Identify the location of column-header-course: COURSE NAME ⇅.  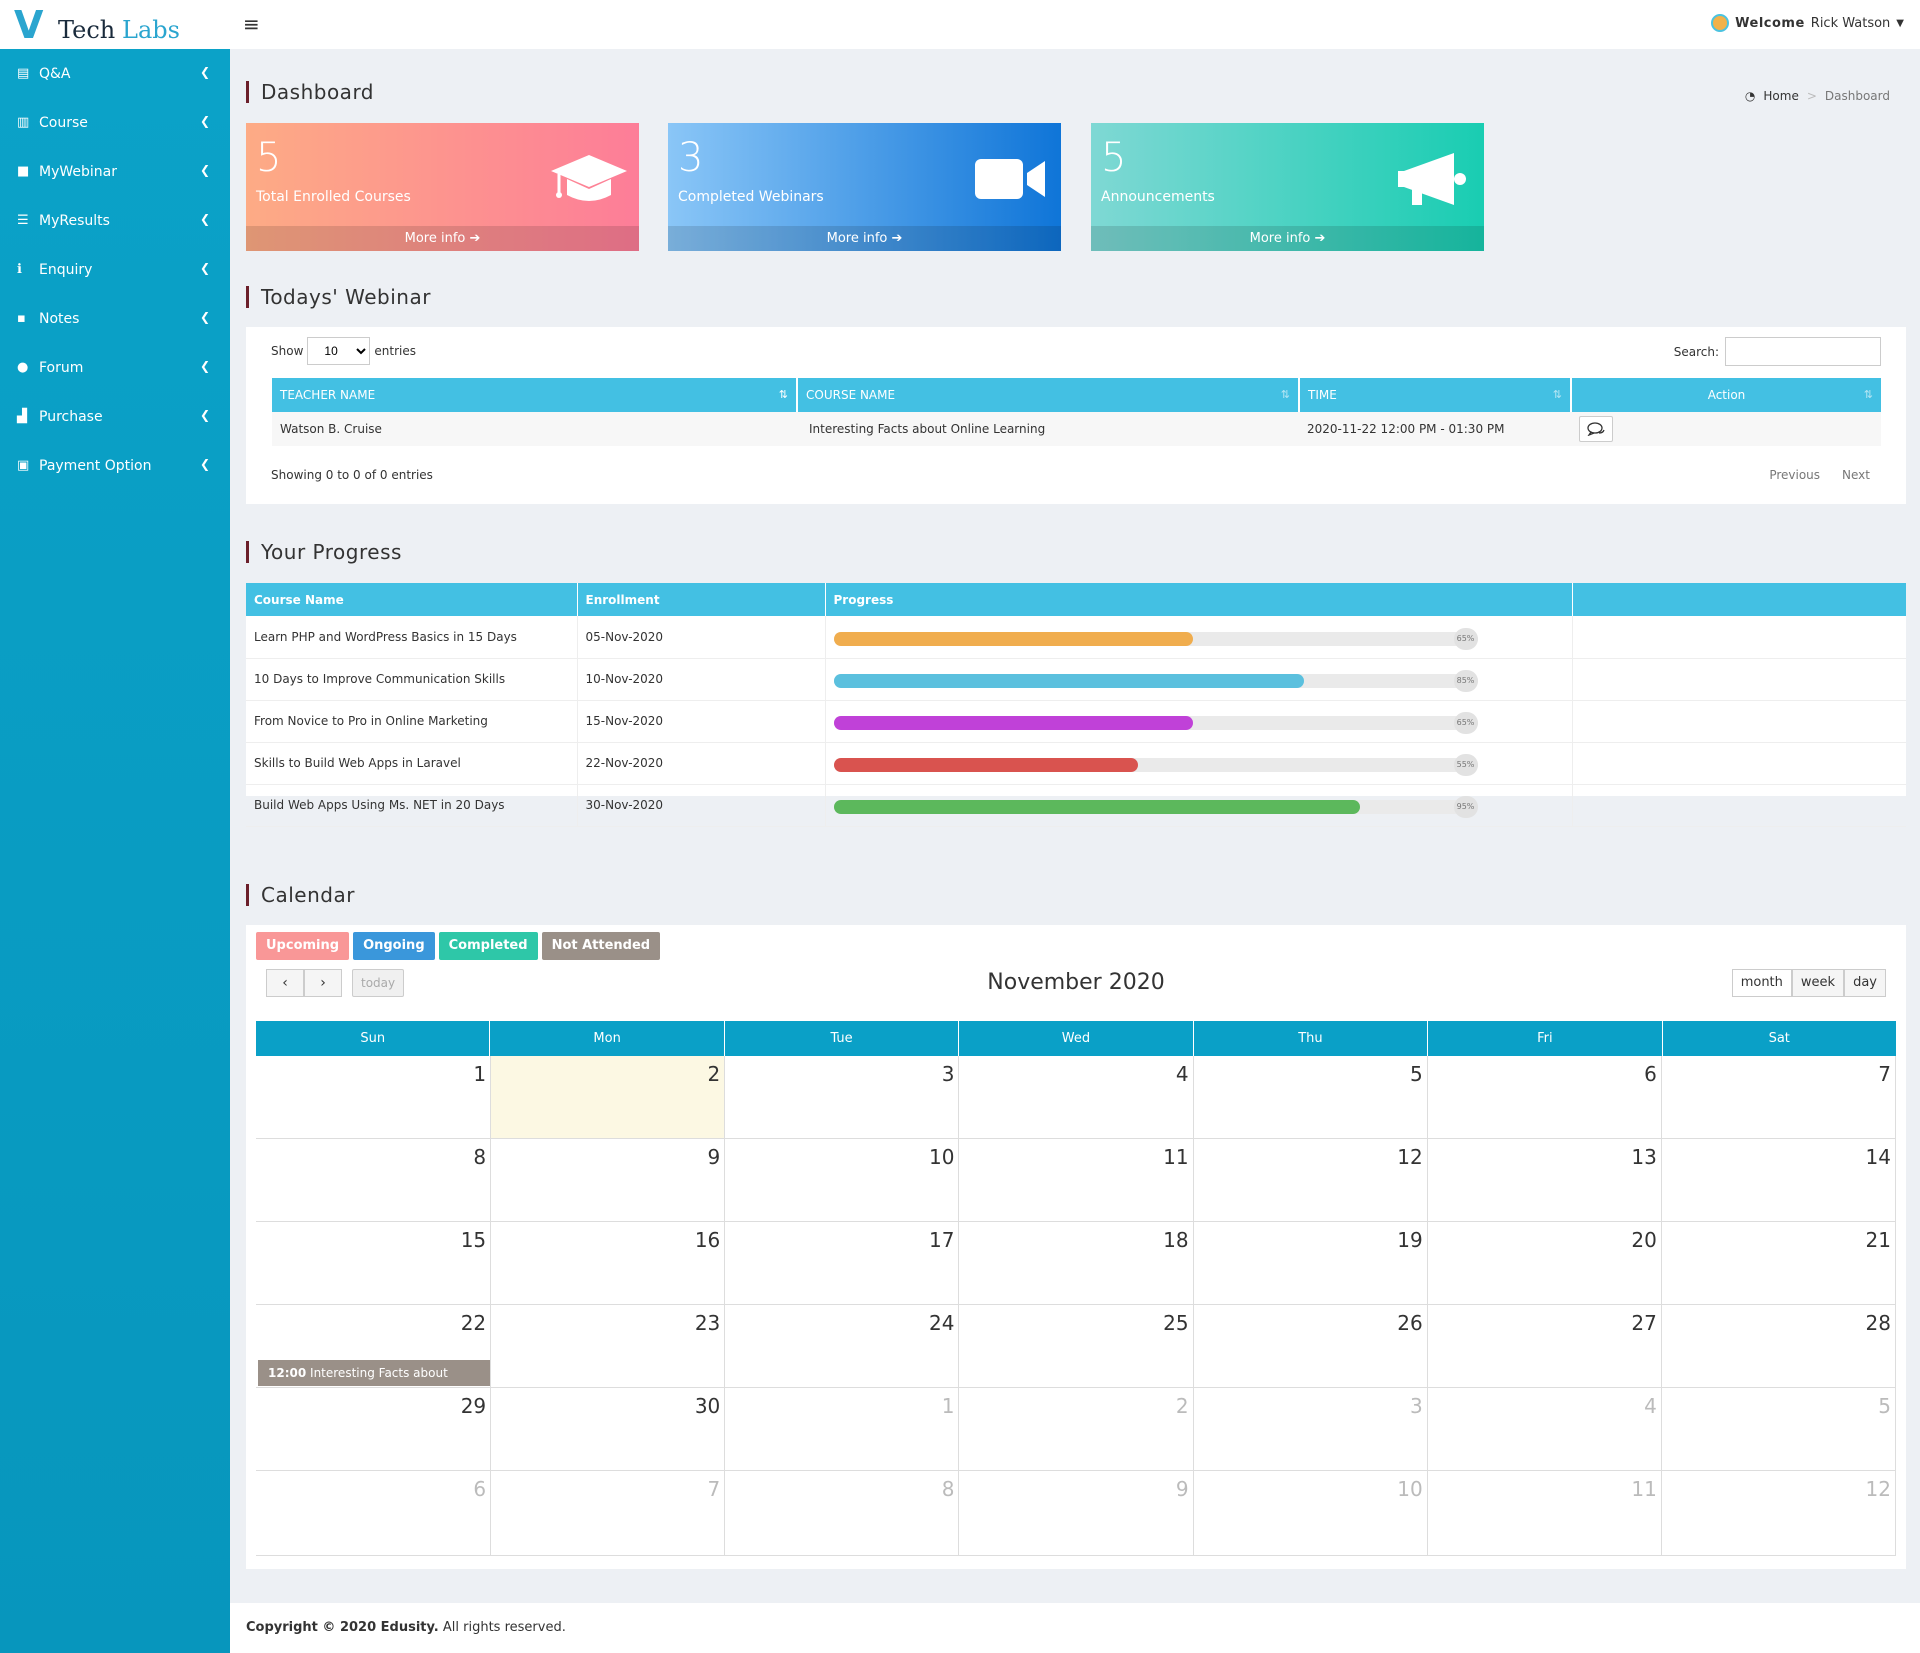
(1048, 395).